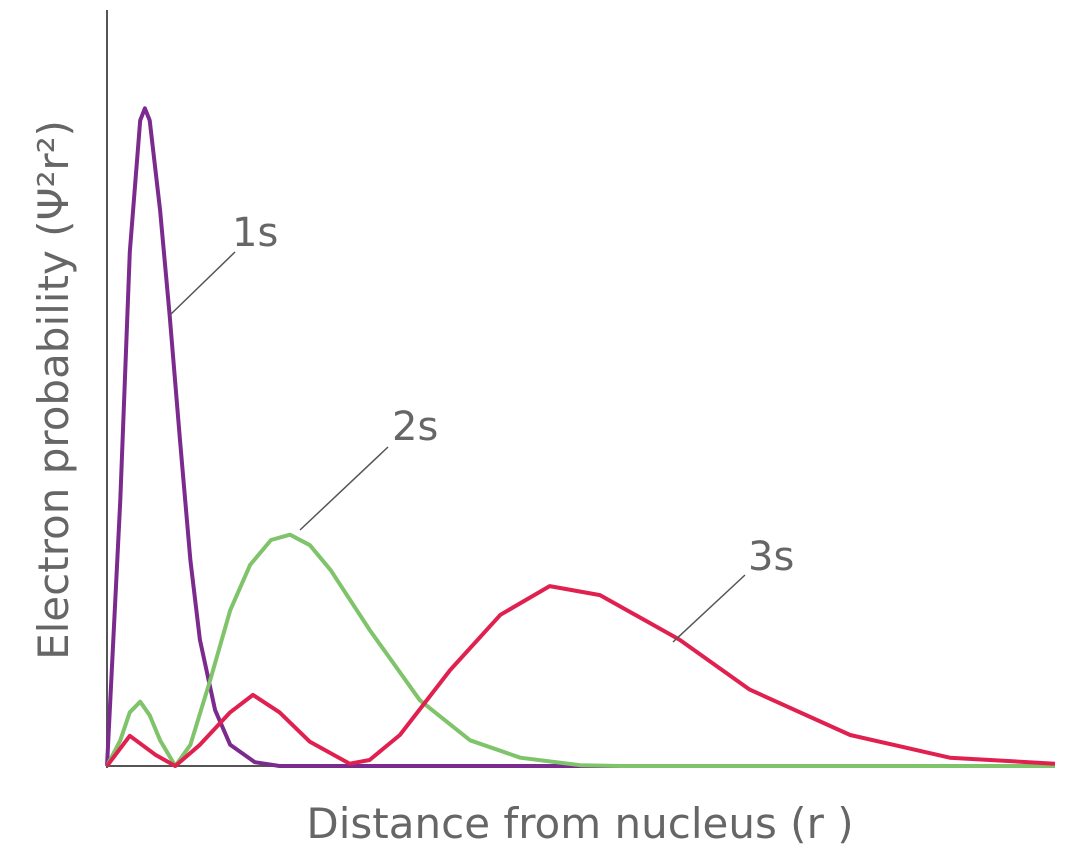 This screenshot has height=856, width=1065. I want to click on y-axis-label: Electron probability (Ψ²r²), so click(53, 390).